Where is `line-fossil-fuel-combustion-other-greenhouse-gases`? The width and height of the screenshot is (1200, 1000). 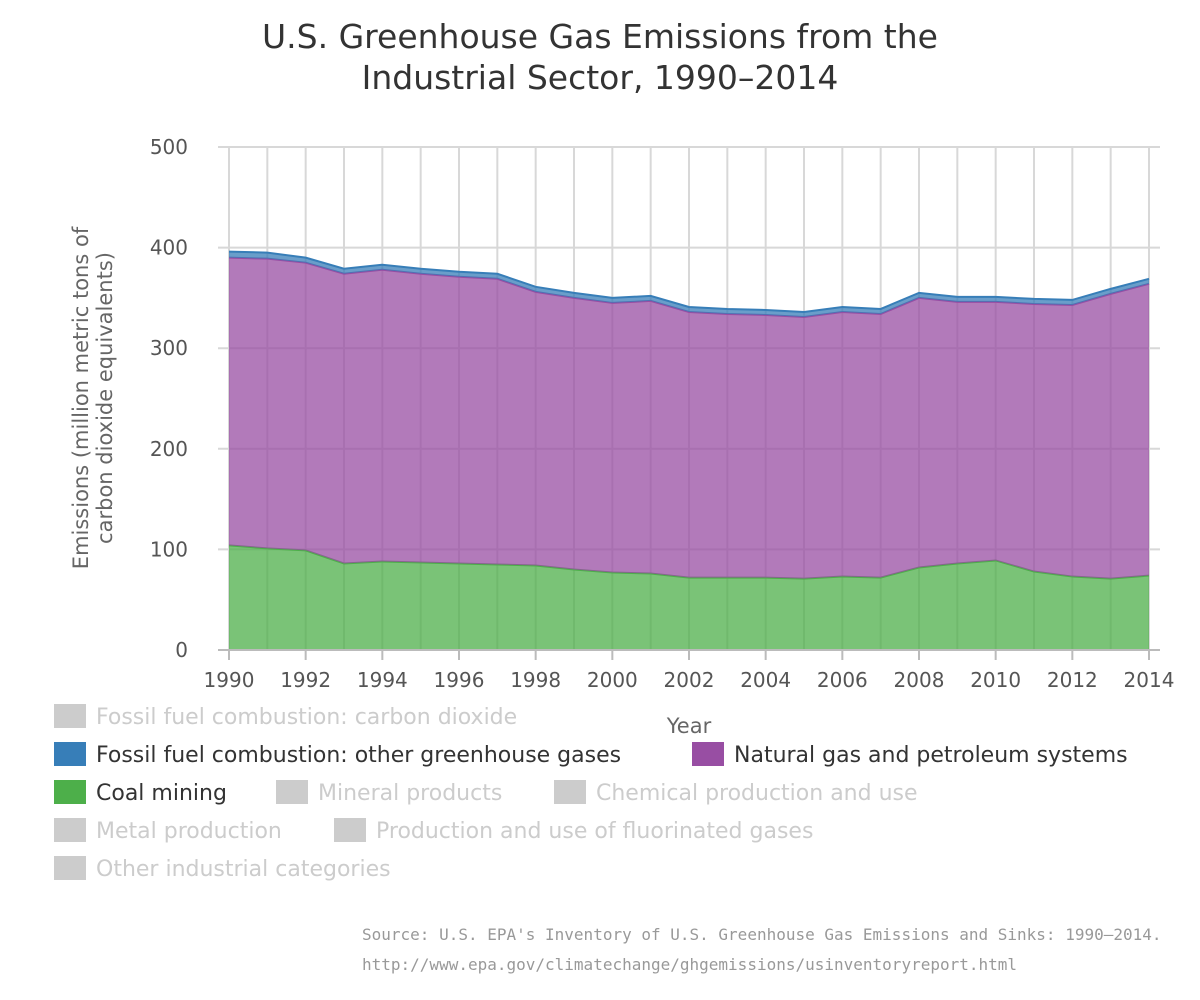
line-fossil-fuel-combustion-other-greenhouse-gases is located at coordinates (689, 281).